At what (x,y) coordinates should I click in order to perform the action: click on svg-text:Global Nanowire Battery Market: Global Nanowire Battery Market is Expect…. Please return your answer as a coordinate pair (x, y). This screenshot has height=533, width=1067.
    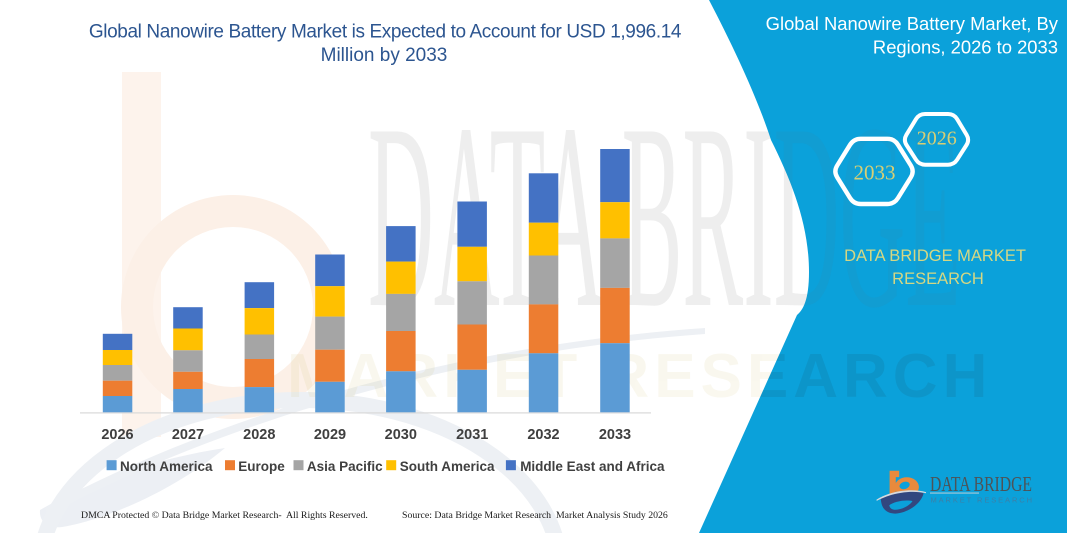
    Looking at the image, I should click on (385, 32).